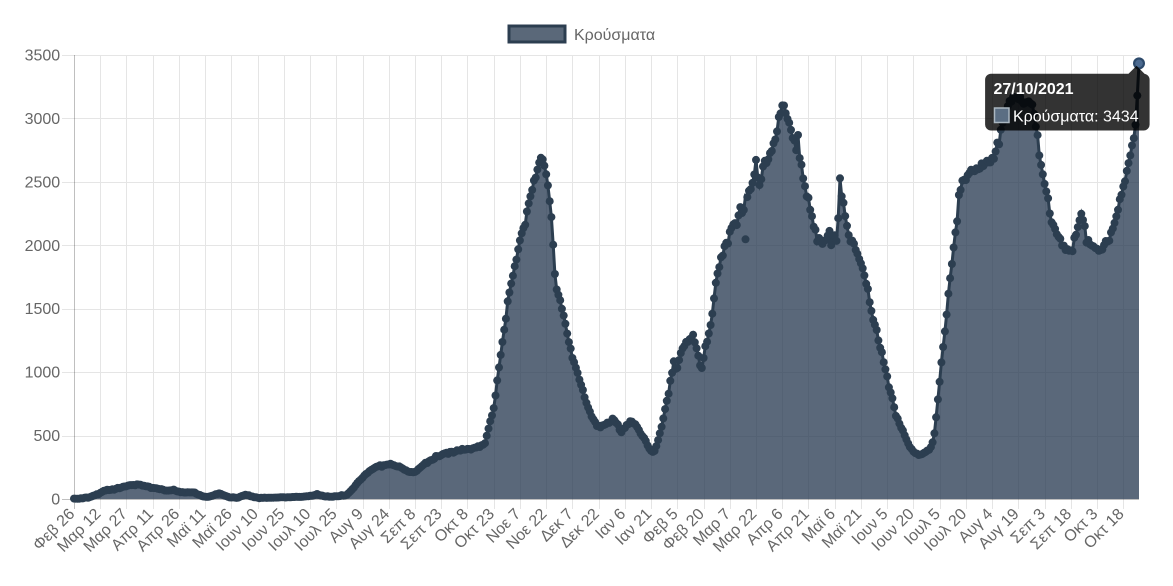  I want to click on svg-text: 2000, so click(43, 246).